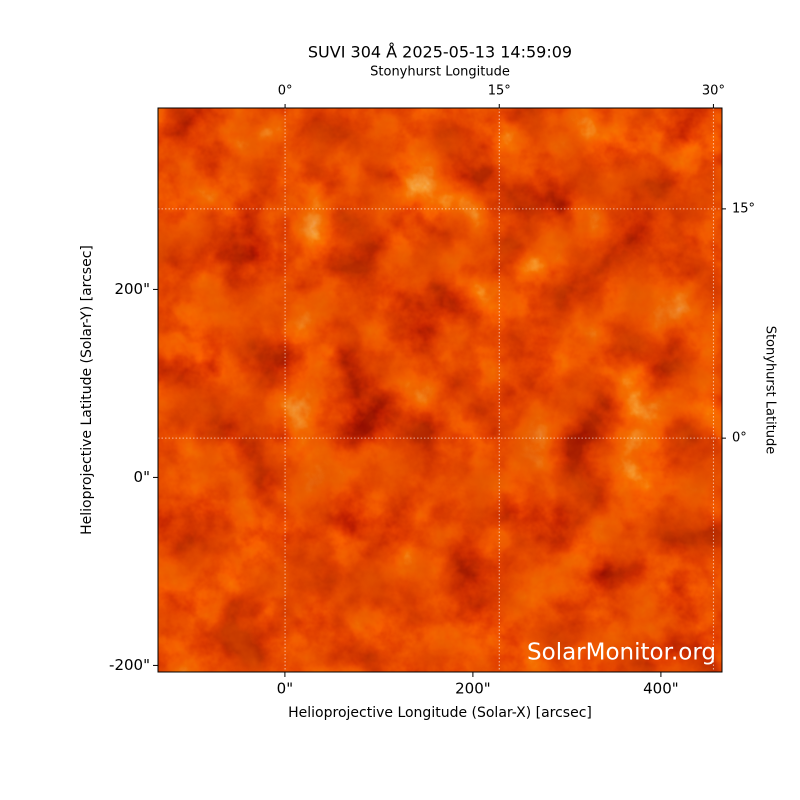 Image resolution: width=800 pixels, height=800 pixels. Describe the element at coordinates (440, 72) in the screenshot. I see `x2-axis-label: Stonyhurst Longitude` at that location.